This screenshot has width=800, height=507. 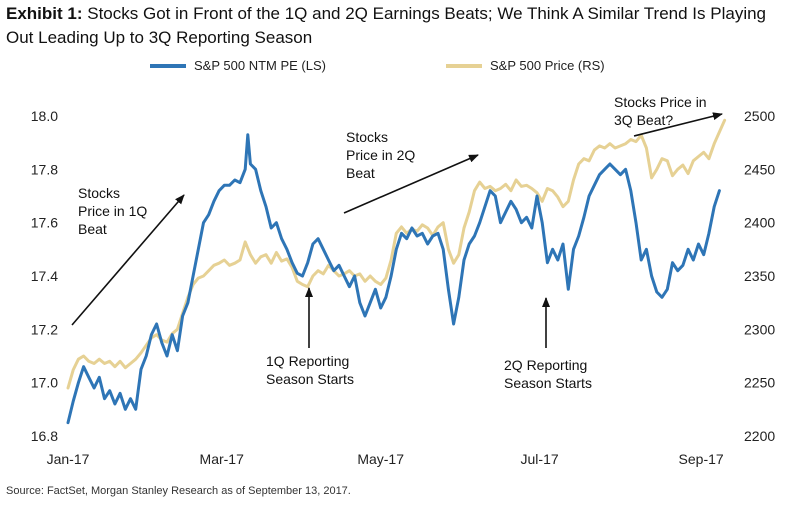 I want to click on legend-item-price: S&P 500 Price (RS), so click(x=525, y=65).